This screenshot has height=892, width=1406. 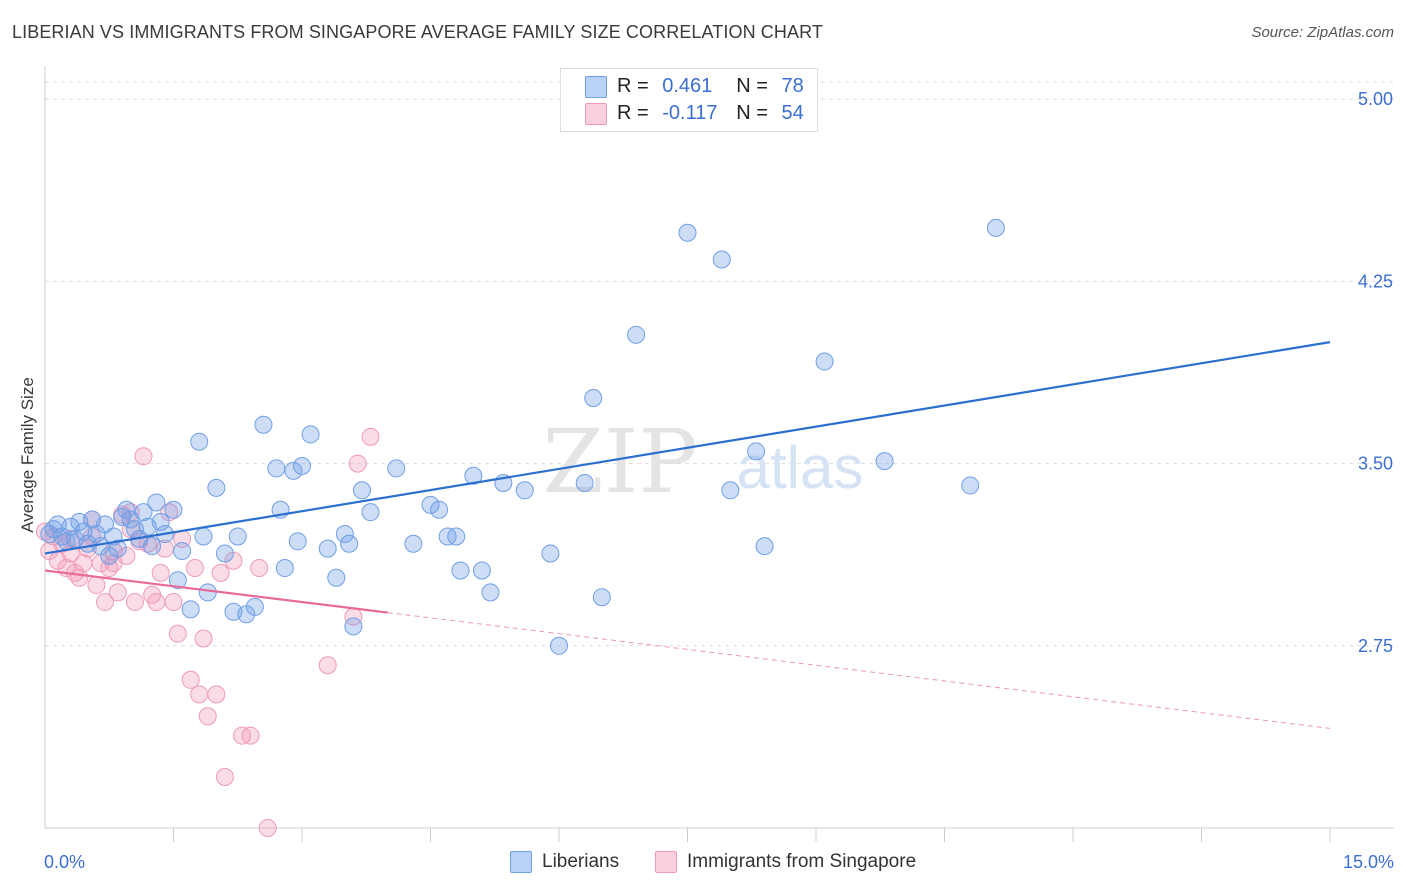 I want to click on legend-item-liberians: Liberians, so click(x=564, y=862).